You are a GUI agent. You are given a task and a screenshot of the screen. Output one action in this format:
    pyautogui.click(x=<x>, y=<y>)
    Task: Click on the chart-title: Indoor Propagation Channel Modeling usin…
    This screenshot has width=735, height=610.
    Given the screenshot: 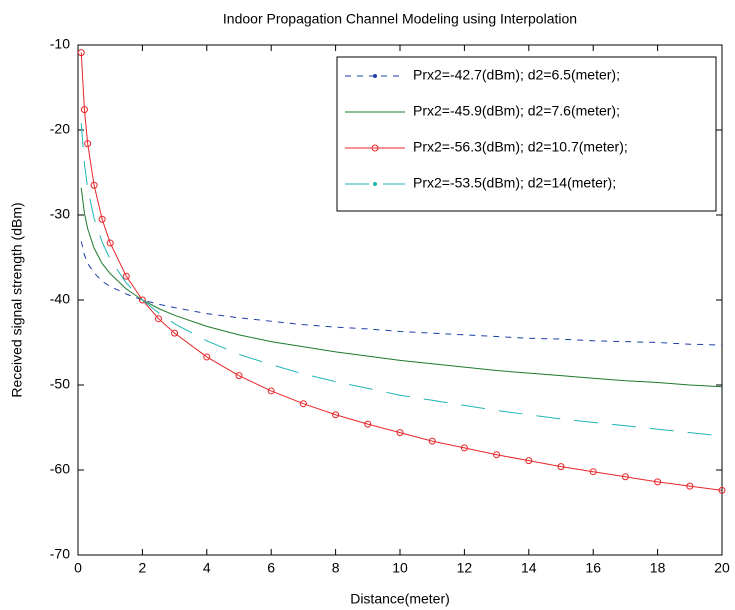 What is the action you would take?
    pyautogui.click(x=400, y=19)
    